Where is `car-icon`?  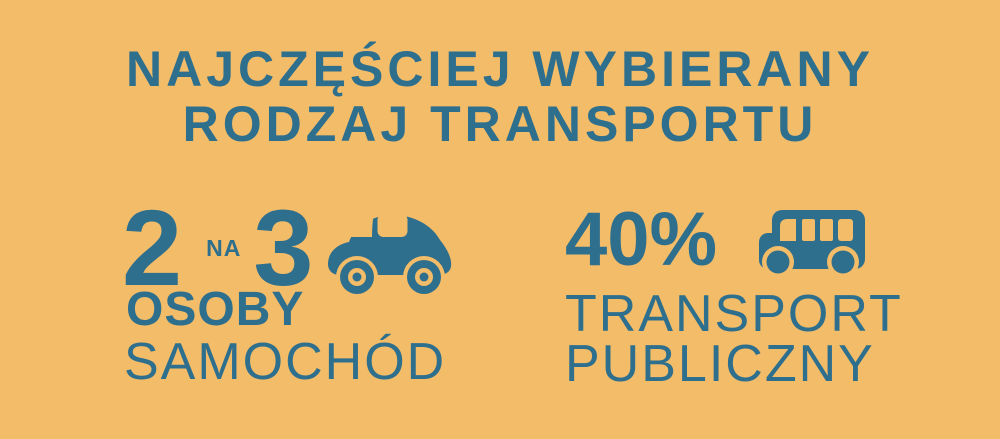 car-icon is located at coordinates (390, 254).